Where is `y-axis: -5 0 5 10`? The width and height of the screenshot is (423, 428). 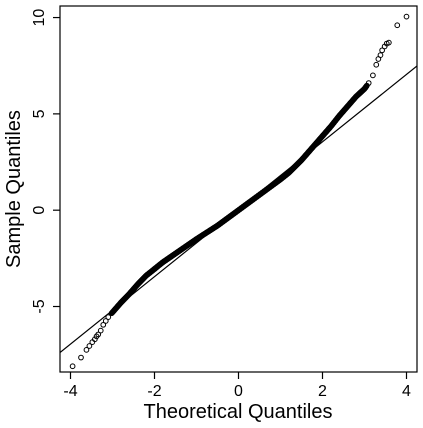
y-axis: -5 0 5 10 is located at coordinates (45, 161).